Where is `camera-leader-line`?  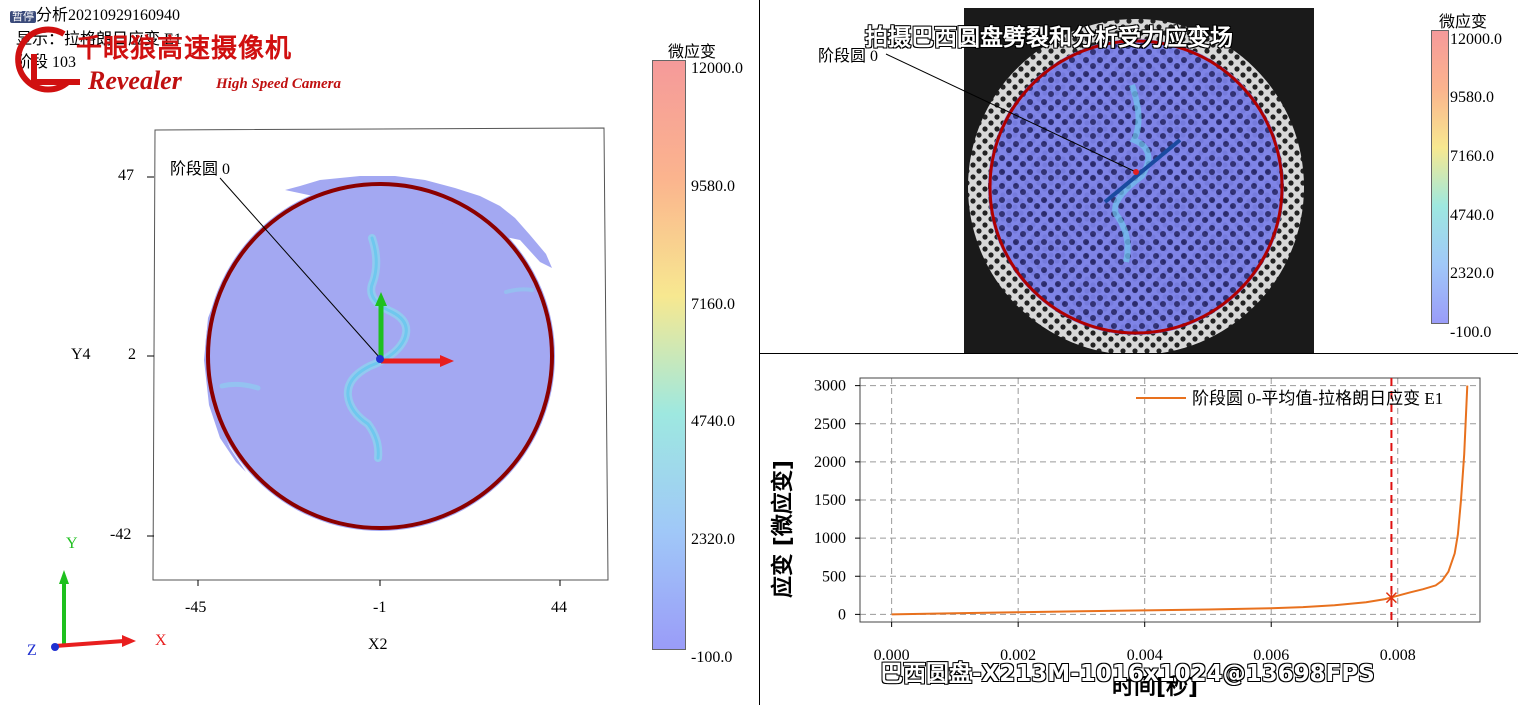
camera-leader-line is located at coordinates (1011, 113).